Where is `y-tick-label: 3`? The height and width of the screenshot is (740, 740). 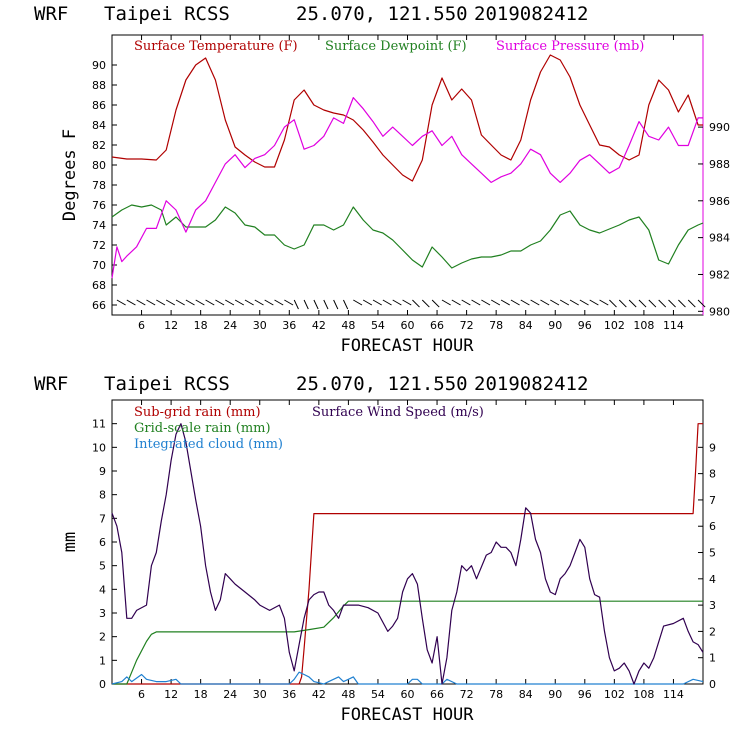
y-tick-label: 3 is located at coordinates (102, 613).